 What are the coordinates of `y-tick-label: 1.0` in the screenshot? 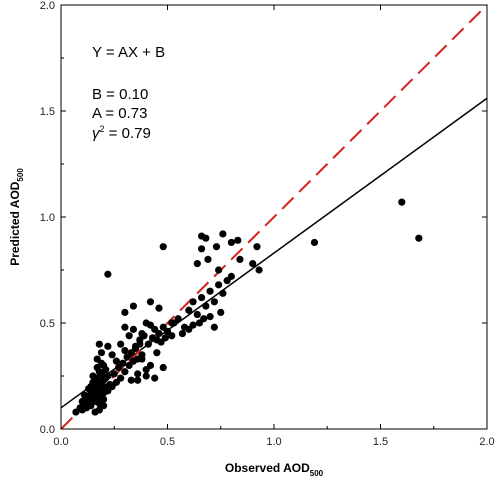 It's located at (47, 218).